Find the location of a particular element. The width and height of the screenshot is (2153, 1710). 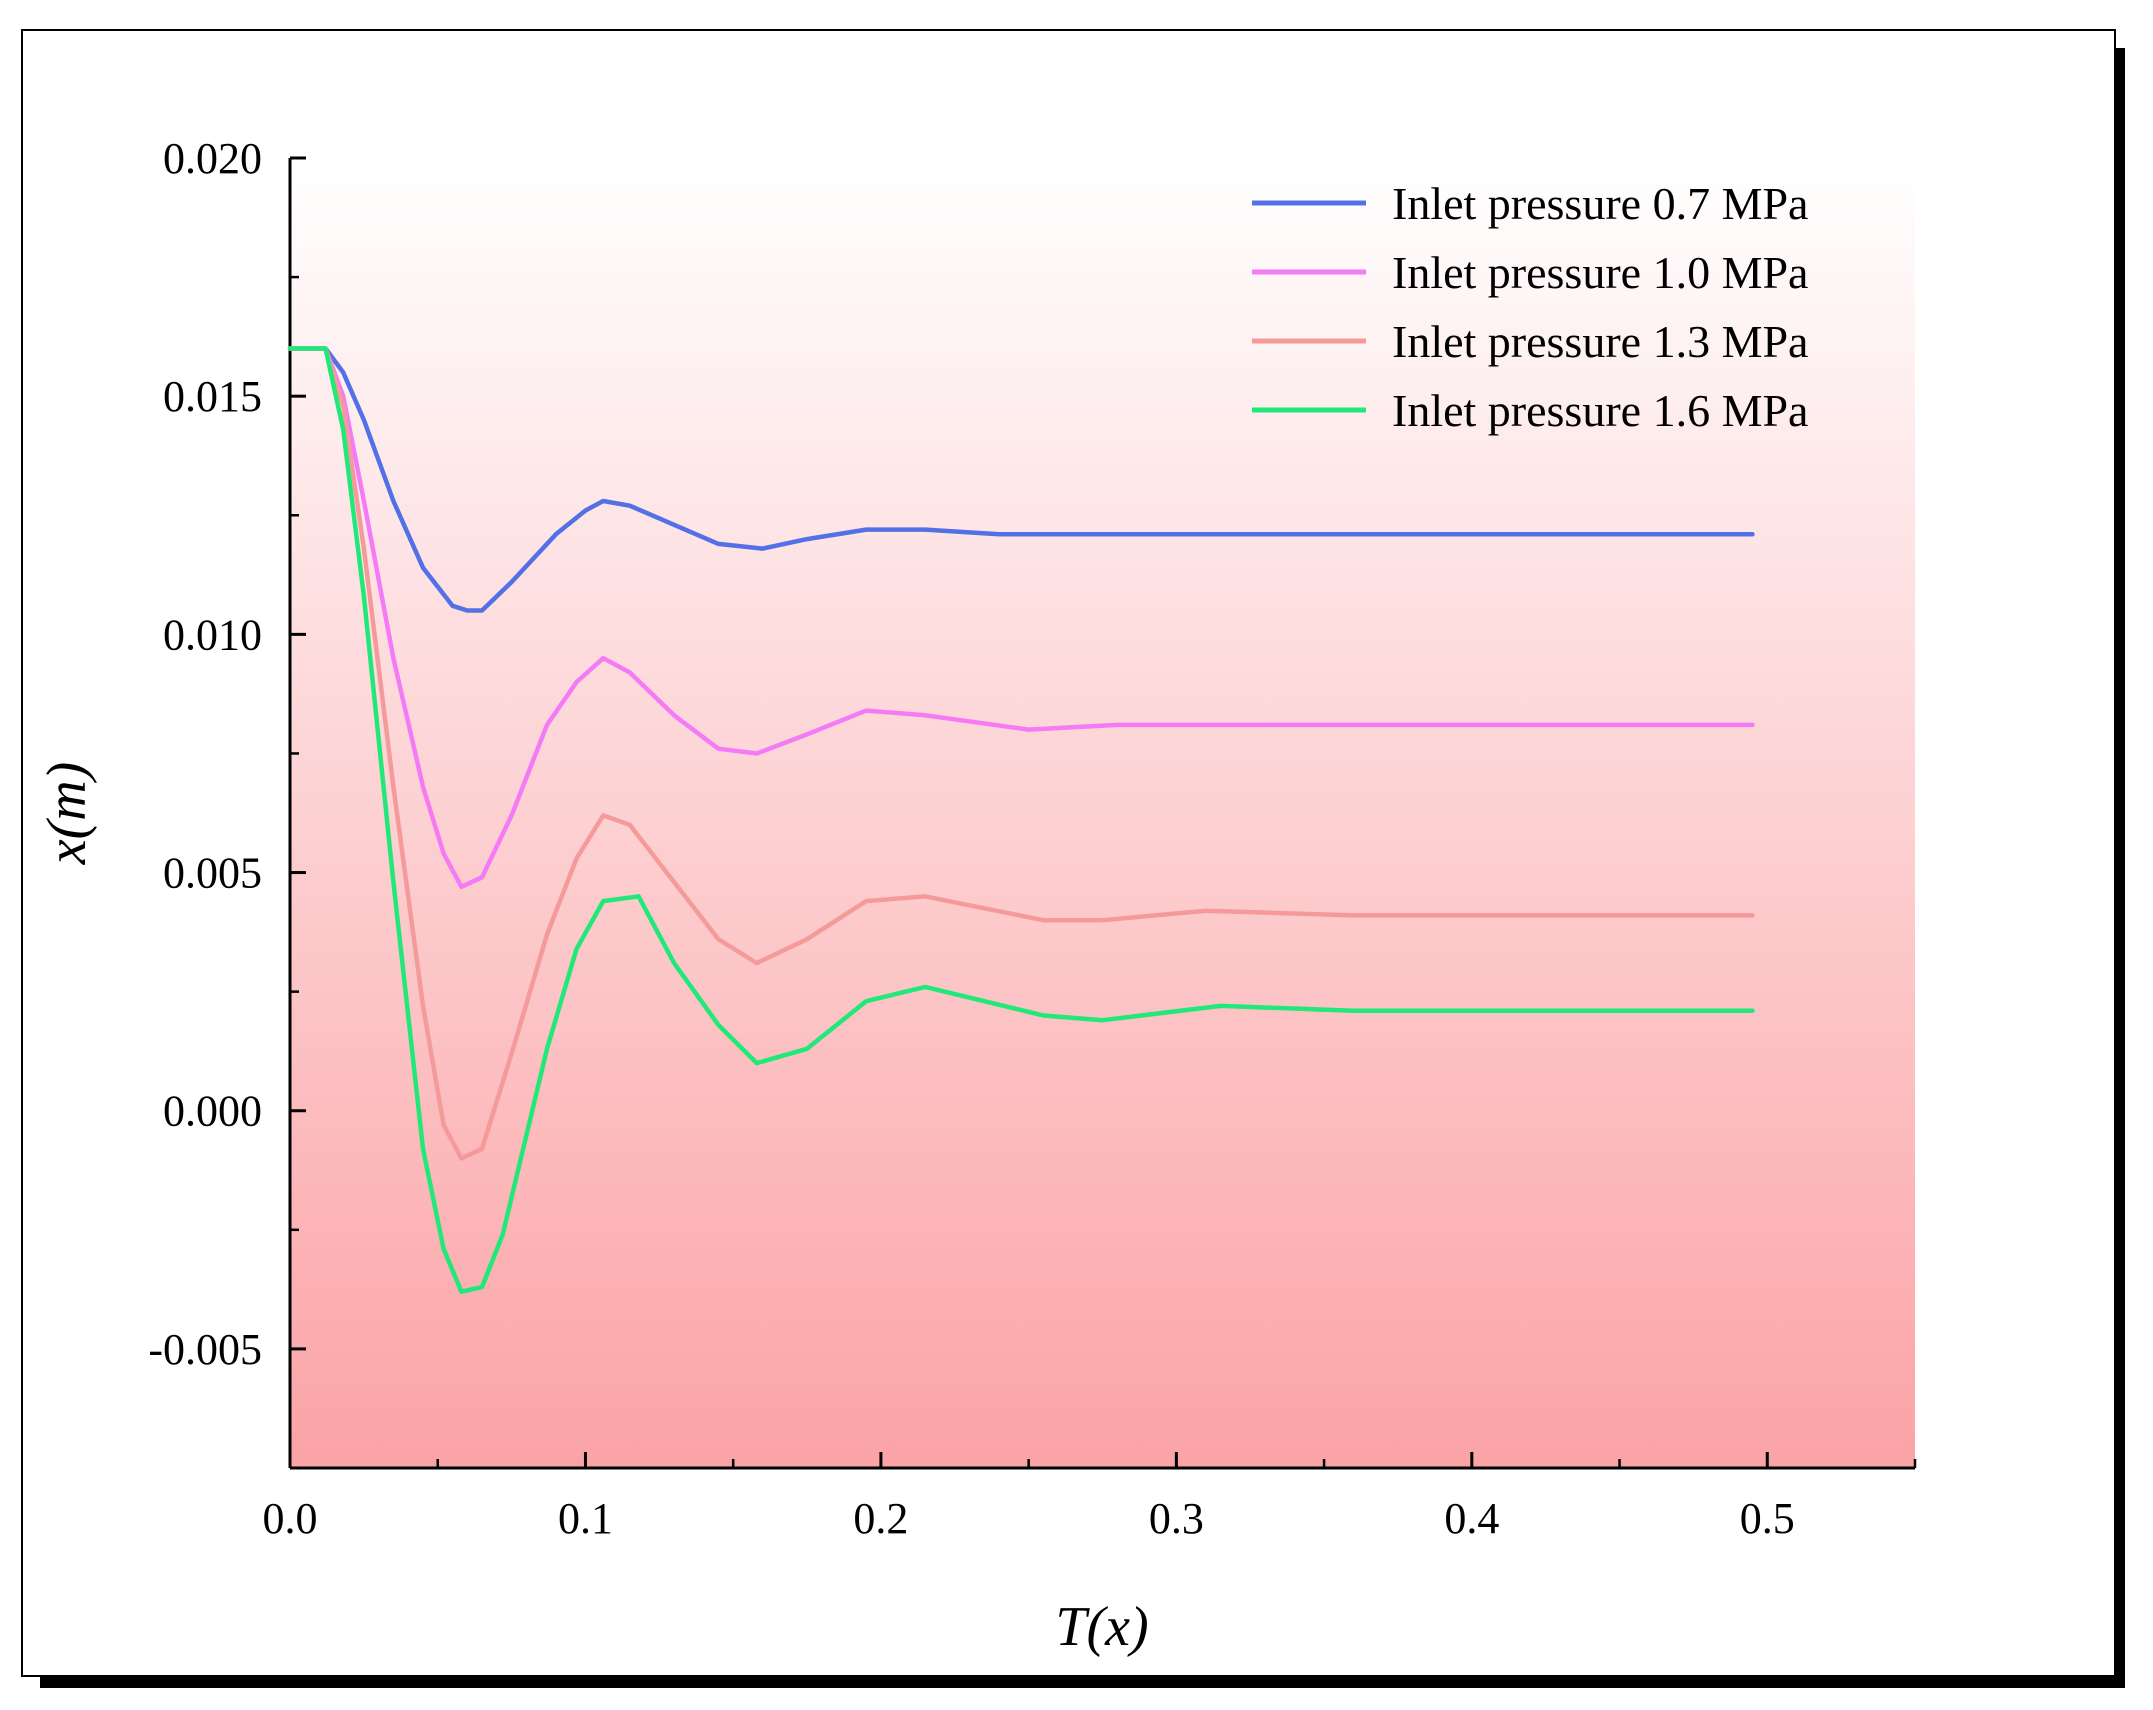

x-tick-label: 0.2 is located at coordinates (880, 1518).